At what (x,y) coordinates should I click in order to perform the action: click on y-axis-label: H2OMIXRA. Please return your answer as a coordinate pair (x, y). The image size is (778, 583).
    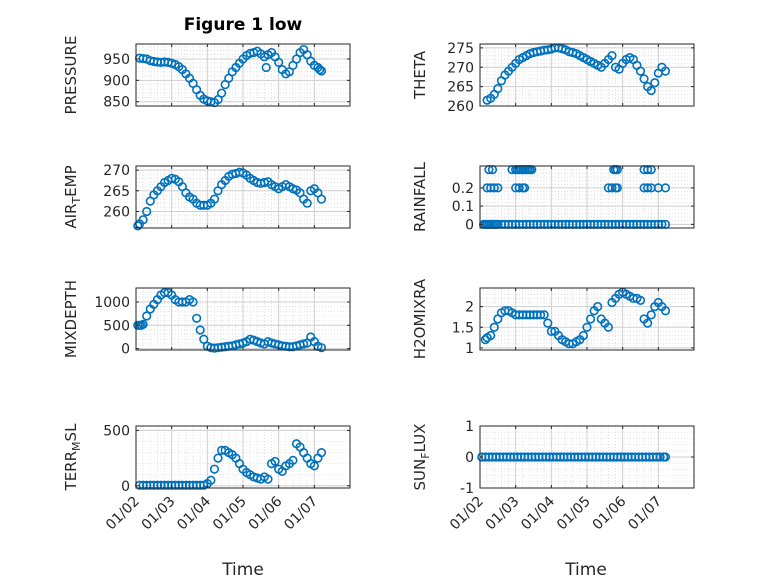
    Looking at the image, I should click on (420, 318).